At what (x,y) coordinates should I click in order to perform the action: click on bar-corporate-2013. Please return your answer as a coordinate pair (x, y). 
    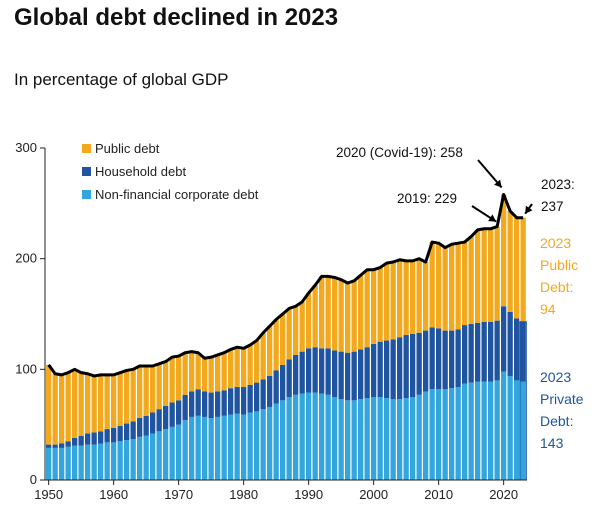
    Looking at the image, I should click on (458, 433).